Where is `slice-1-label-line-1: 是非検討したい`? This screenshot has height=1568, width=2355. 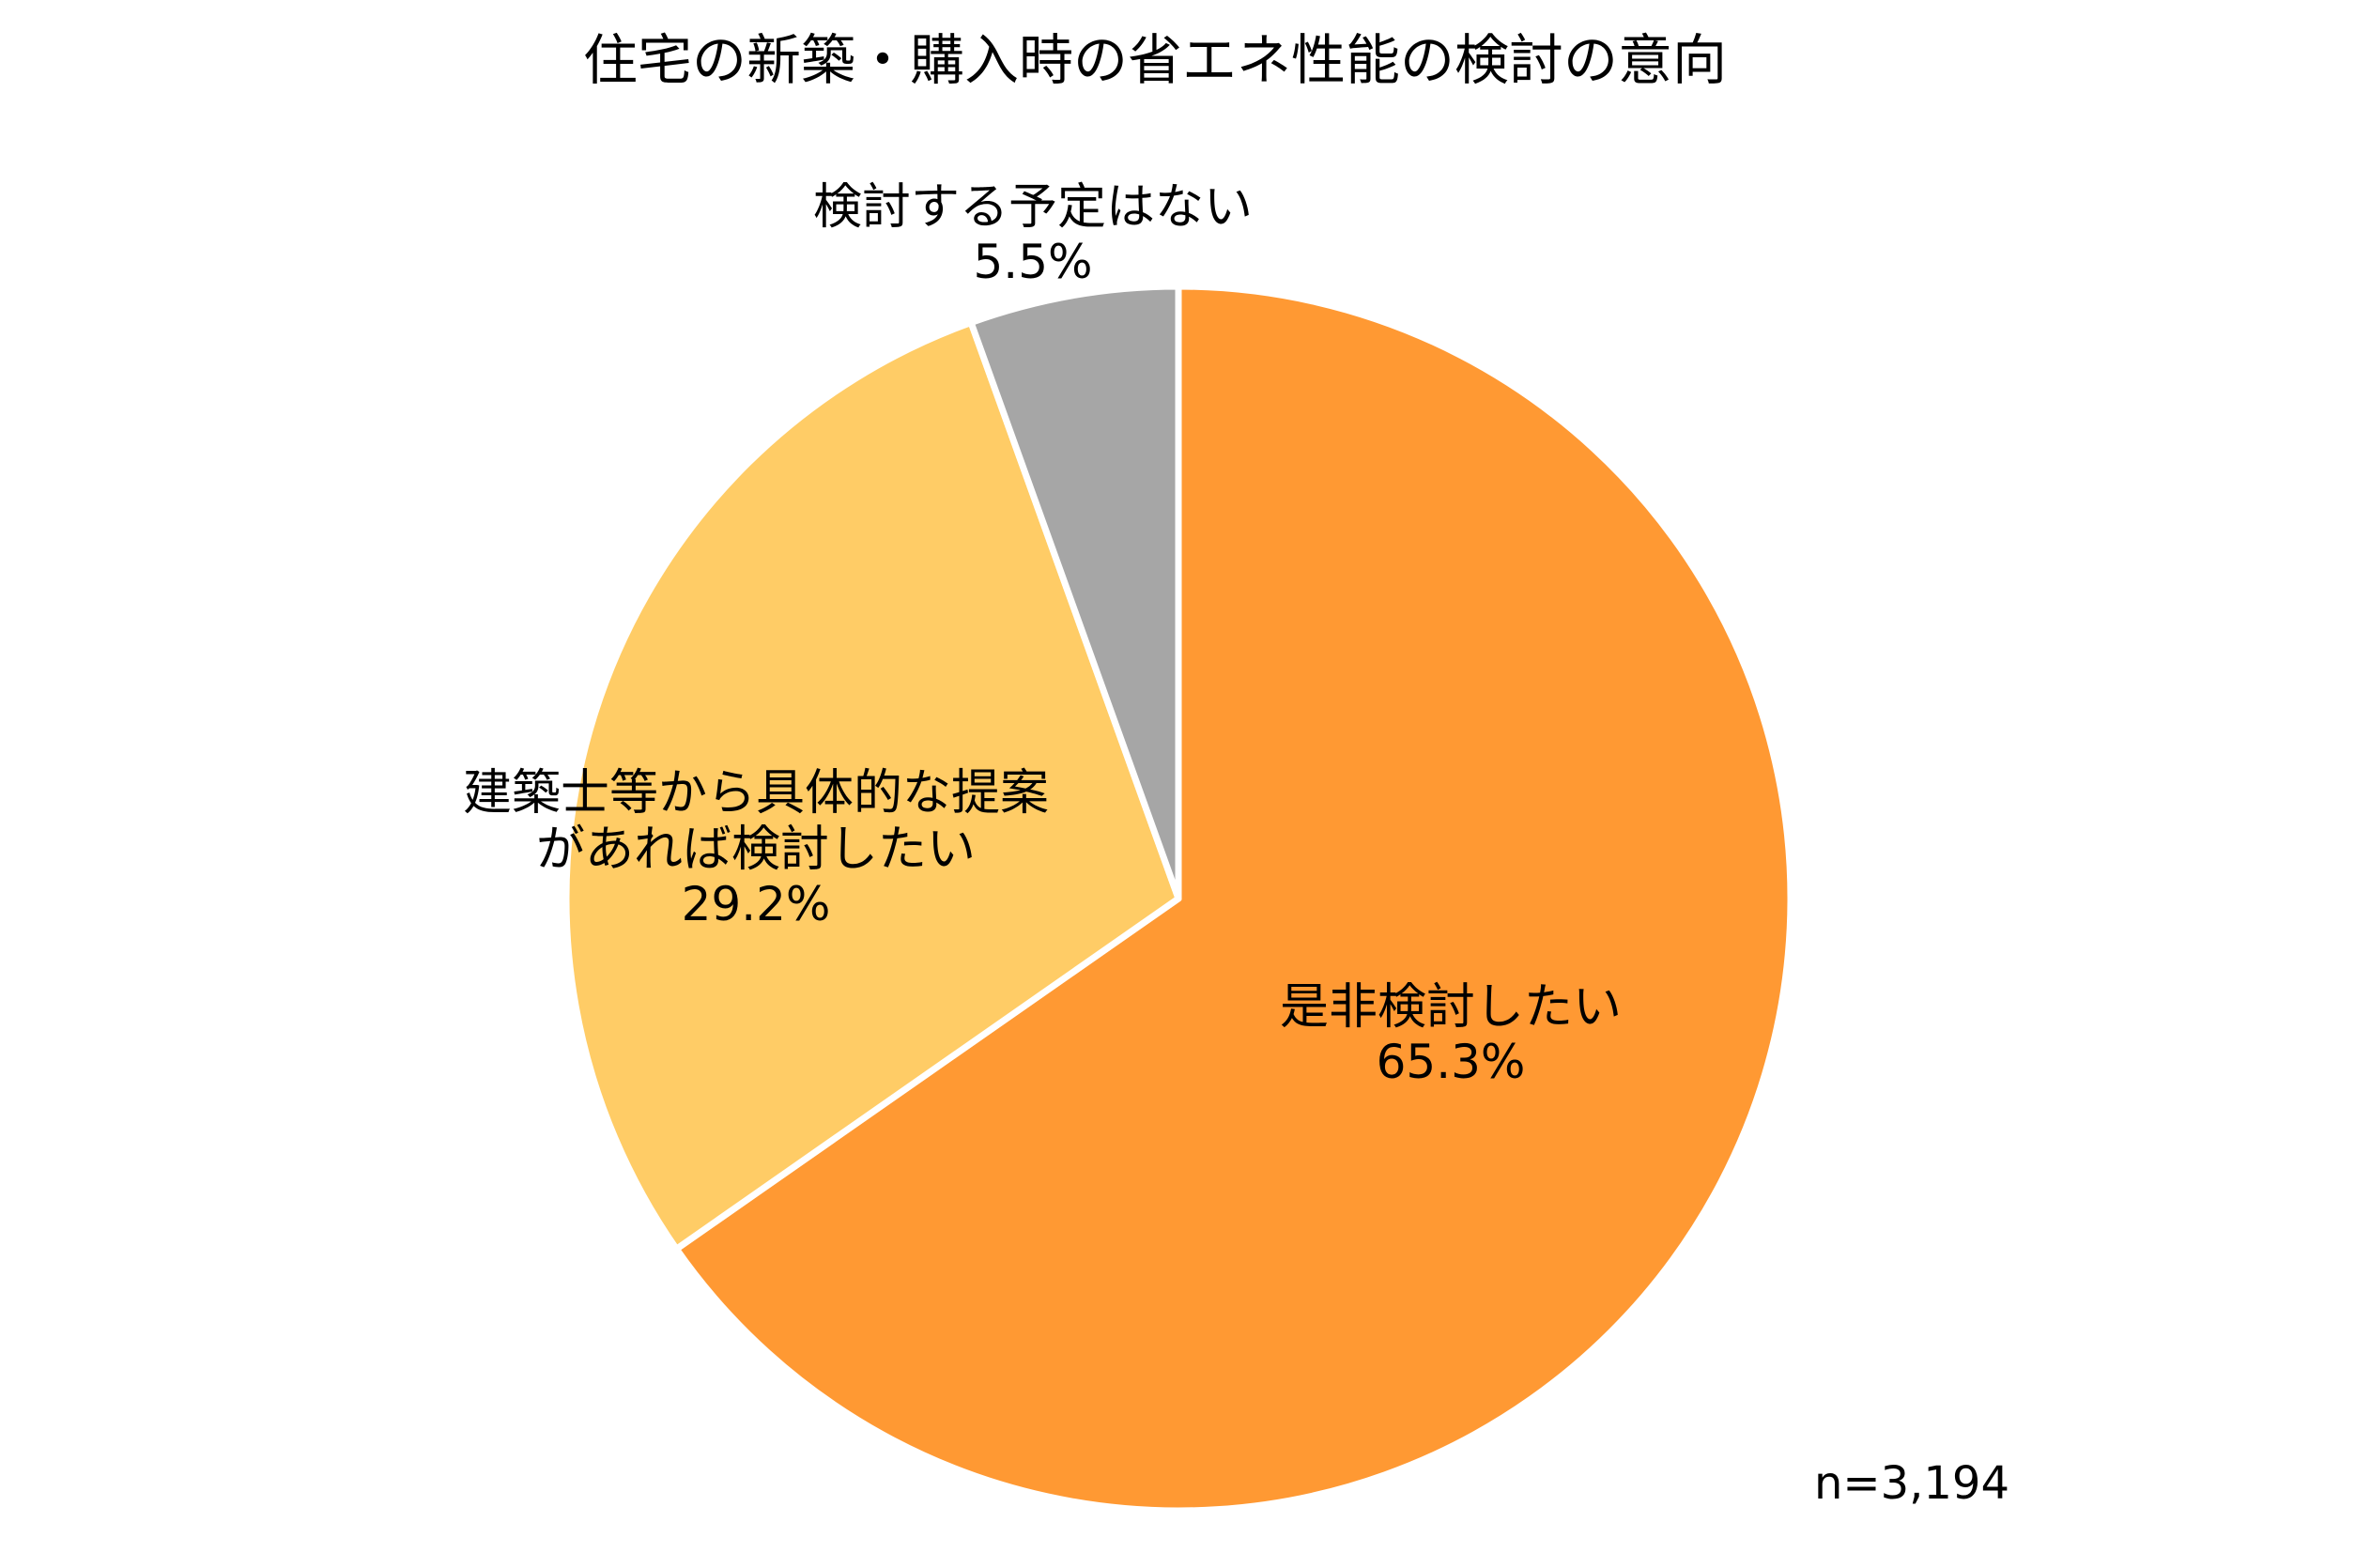
slice-1-label-line-1: 是非検討したい is located at coordinates (1451, 1008).